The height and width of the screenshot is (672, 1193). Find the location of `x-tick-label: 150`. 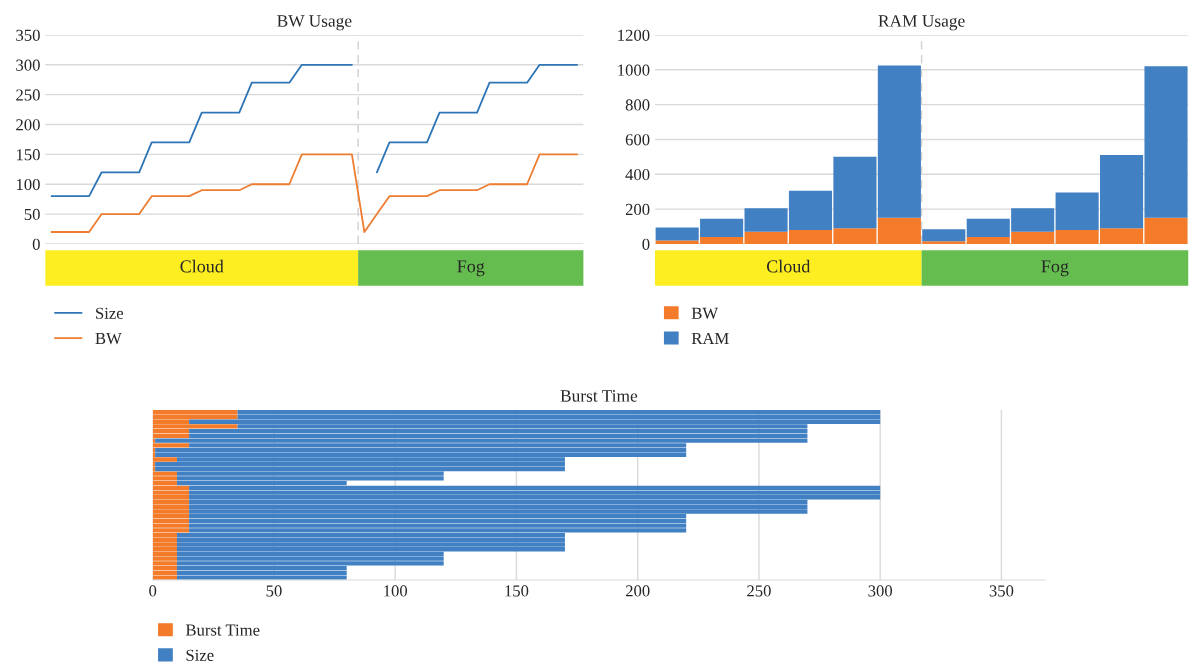

x-tick-label: 150 is located at coordinates (517, 591).